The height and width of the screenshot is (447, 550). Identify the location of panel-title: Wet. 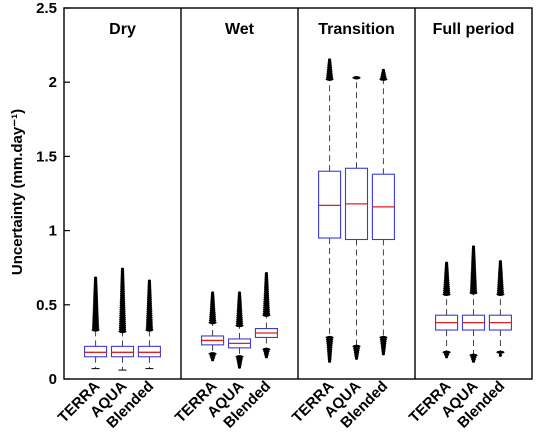
(240, 29).